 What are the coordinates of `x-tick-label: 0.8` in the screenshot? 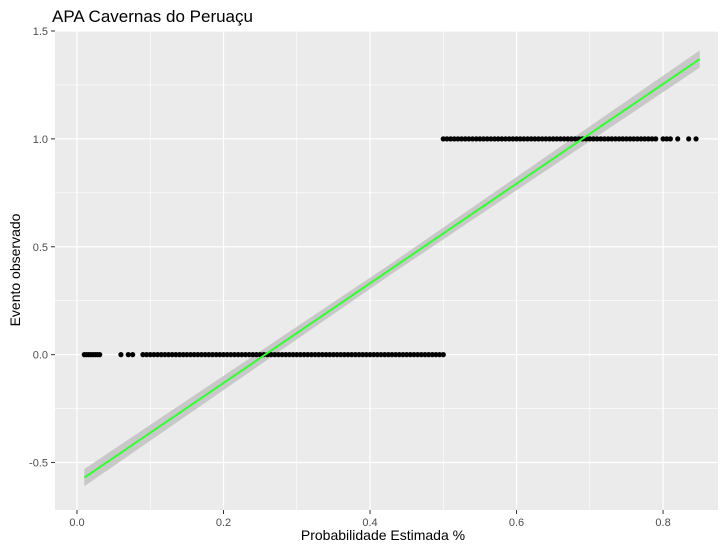 It's located at (662, 523).